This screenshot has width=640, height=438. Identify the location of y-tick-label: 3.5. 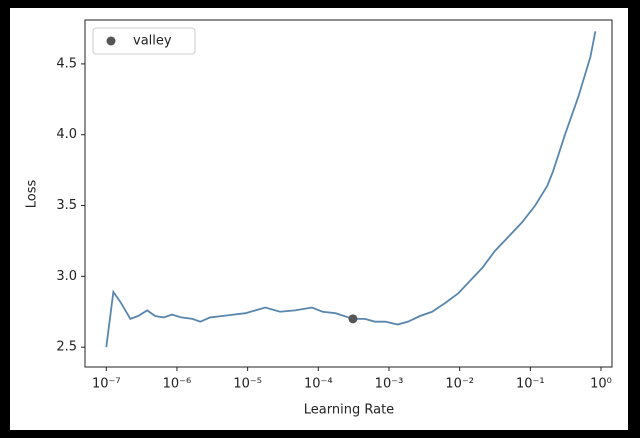
(66, 205).